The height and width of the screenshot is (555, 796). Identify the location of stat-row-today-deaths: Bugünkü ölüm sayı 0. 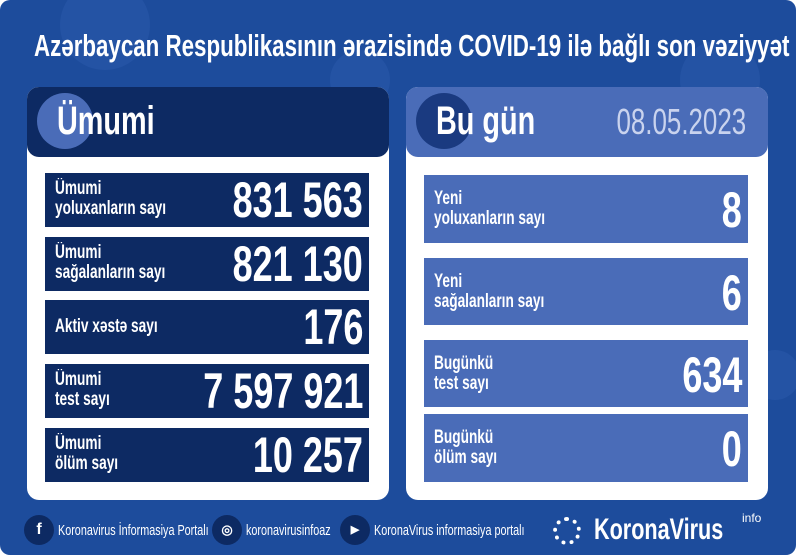
(586, 448).